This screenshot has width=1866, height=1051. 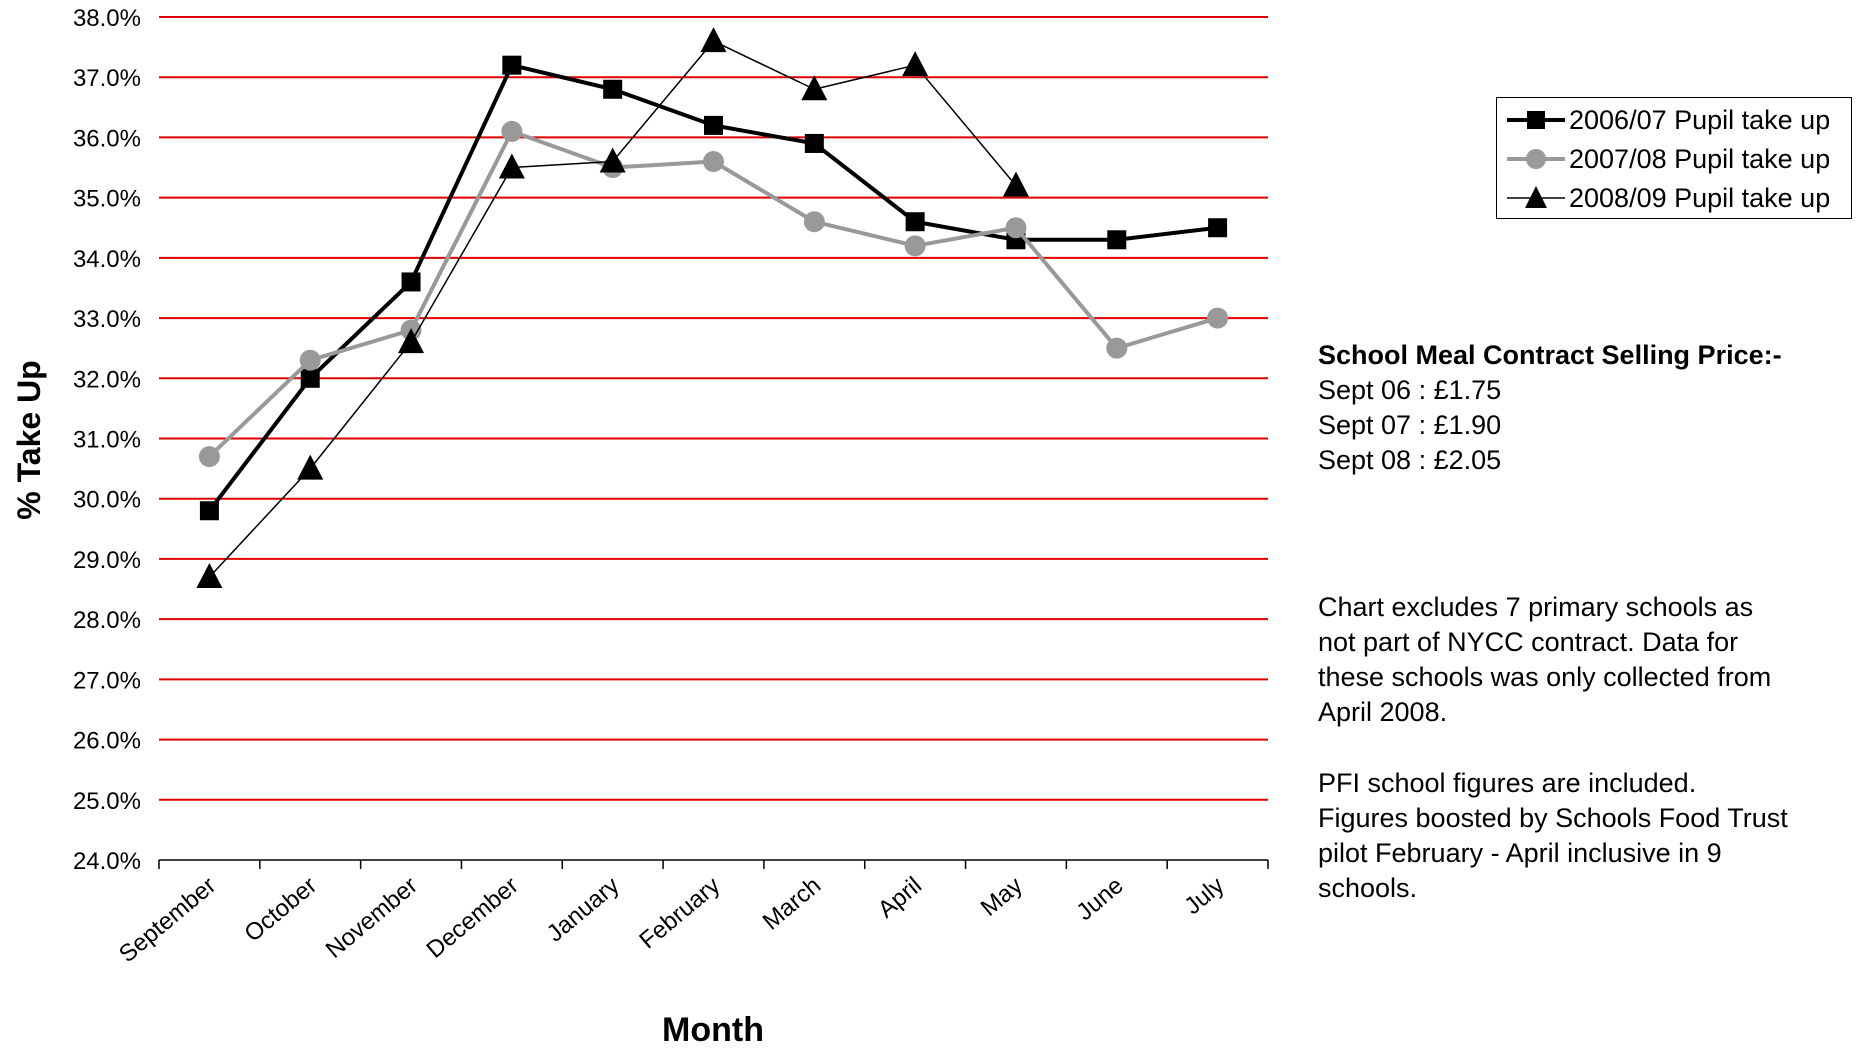 What do you see at coordinates (583, 910) in the screenshot?
I see `x-tick-label: January` at bounding box center [583, 910].